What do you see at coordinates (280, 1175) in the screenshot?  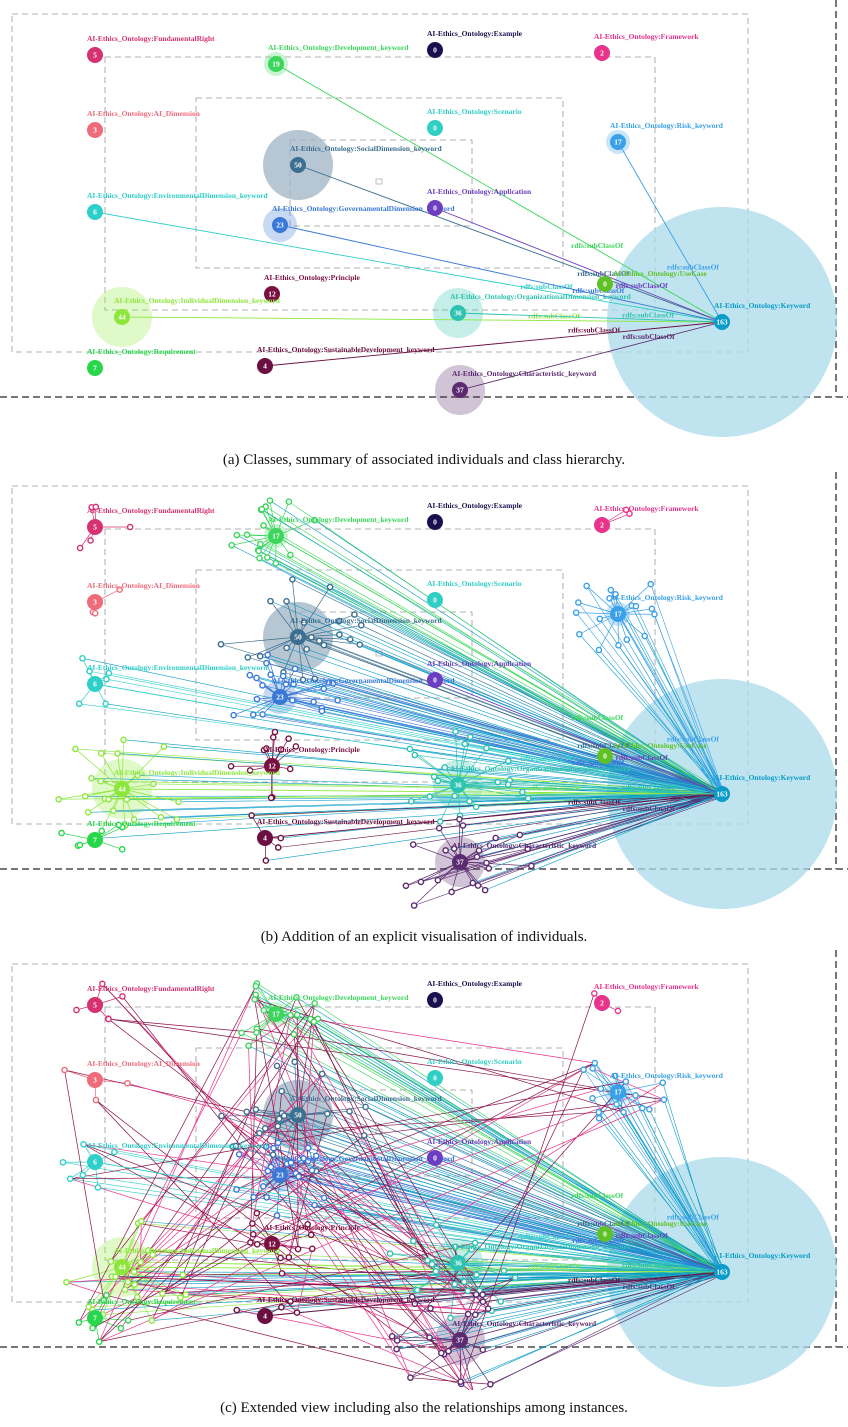 I see `node-count: 23` at bounding box center [280, 1175].